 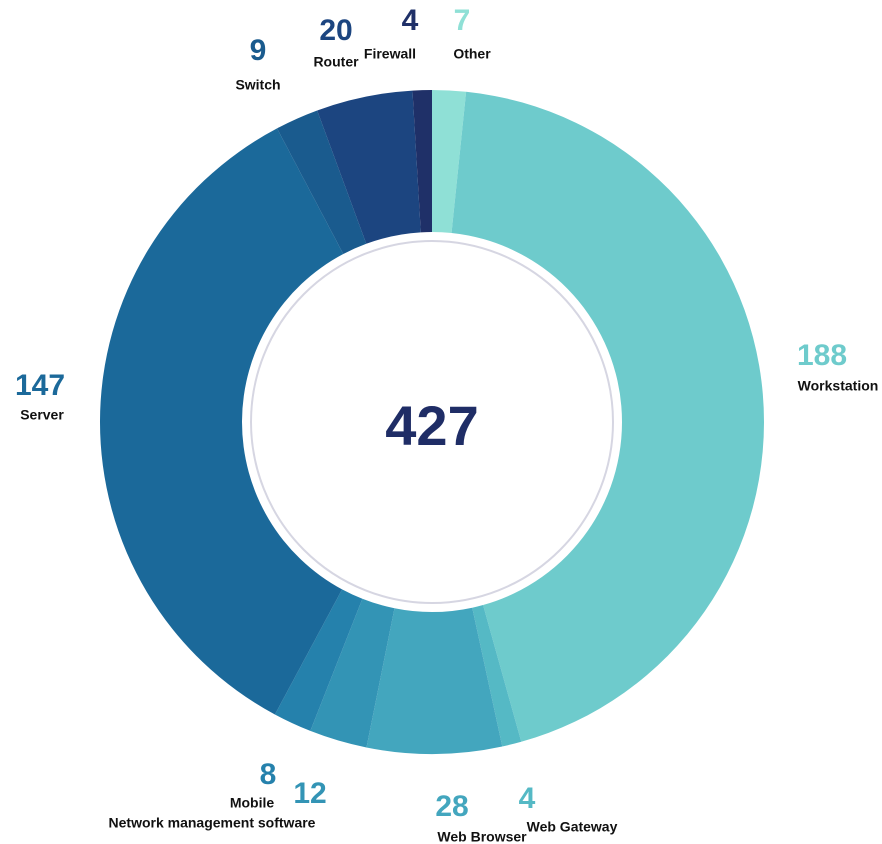 I want to click on category-label: Mobile, so click(x=252, y=803).